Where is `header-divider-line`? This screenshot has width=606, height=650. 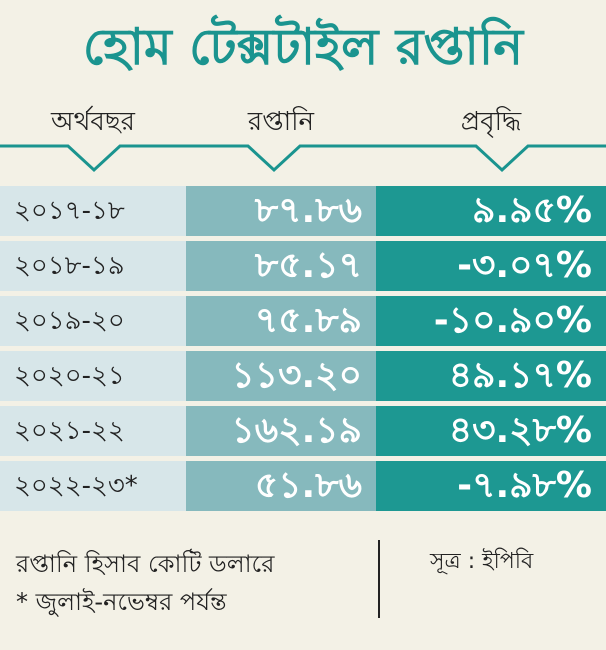
header-divider-line is located at coordinates (303, 158).